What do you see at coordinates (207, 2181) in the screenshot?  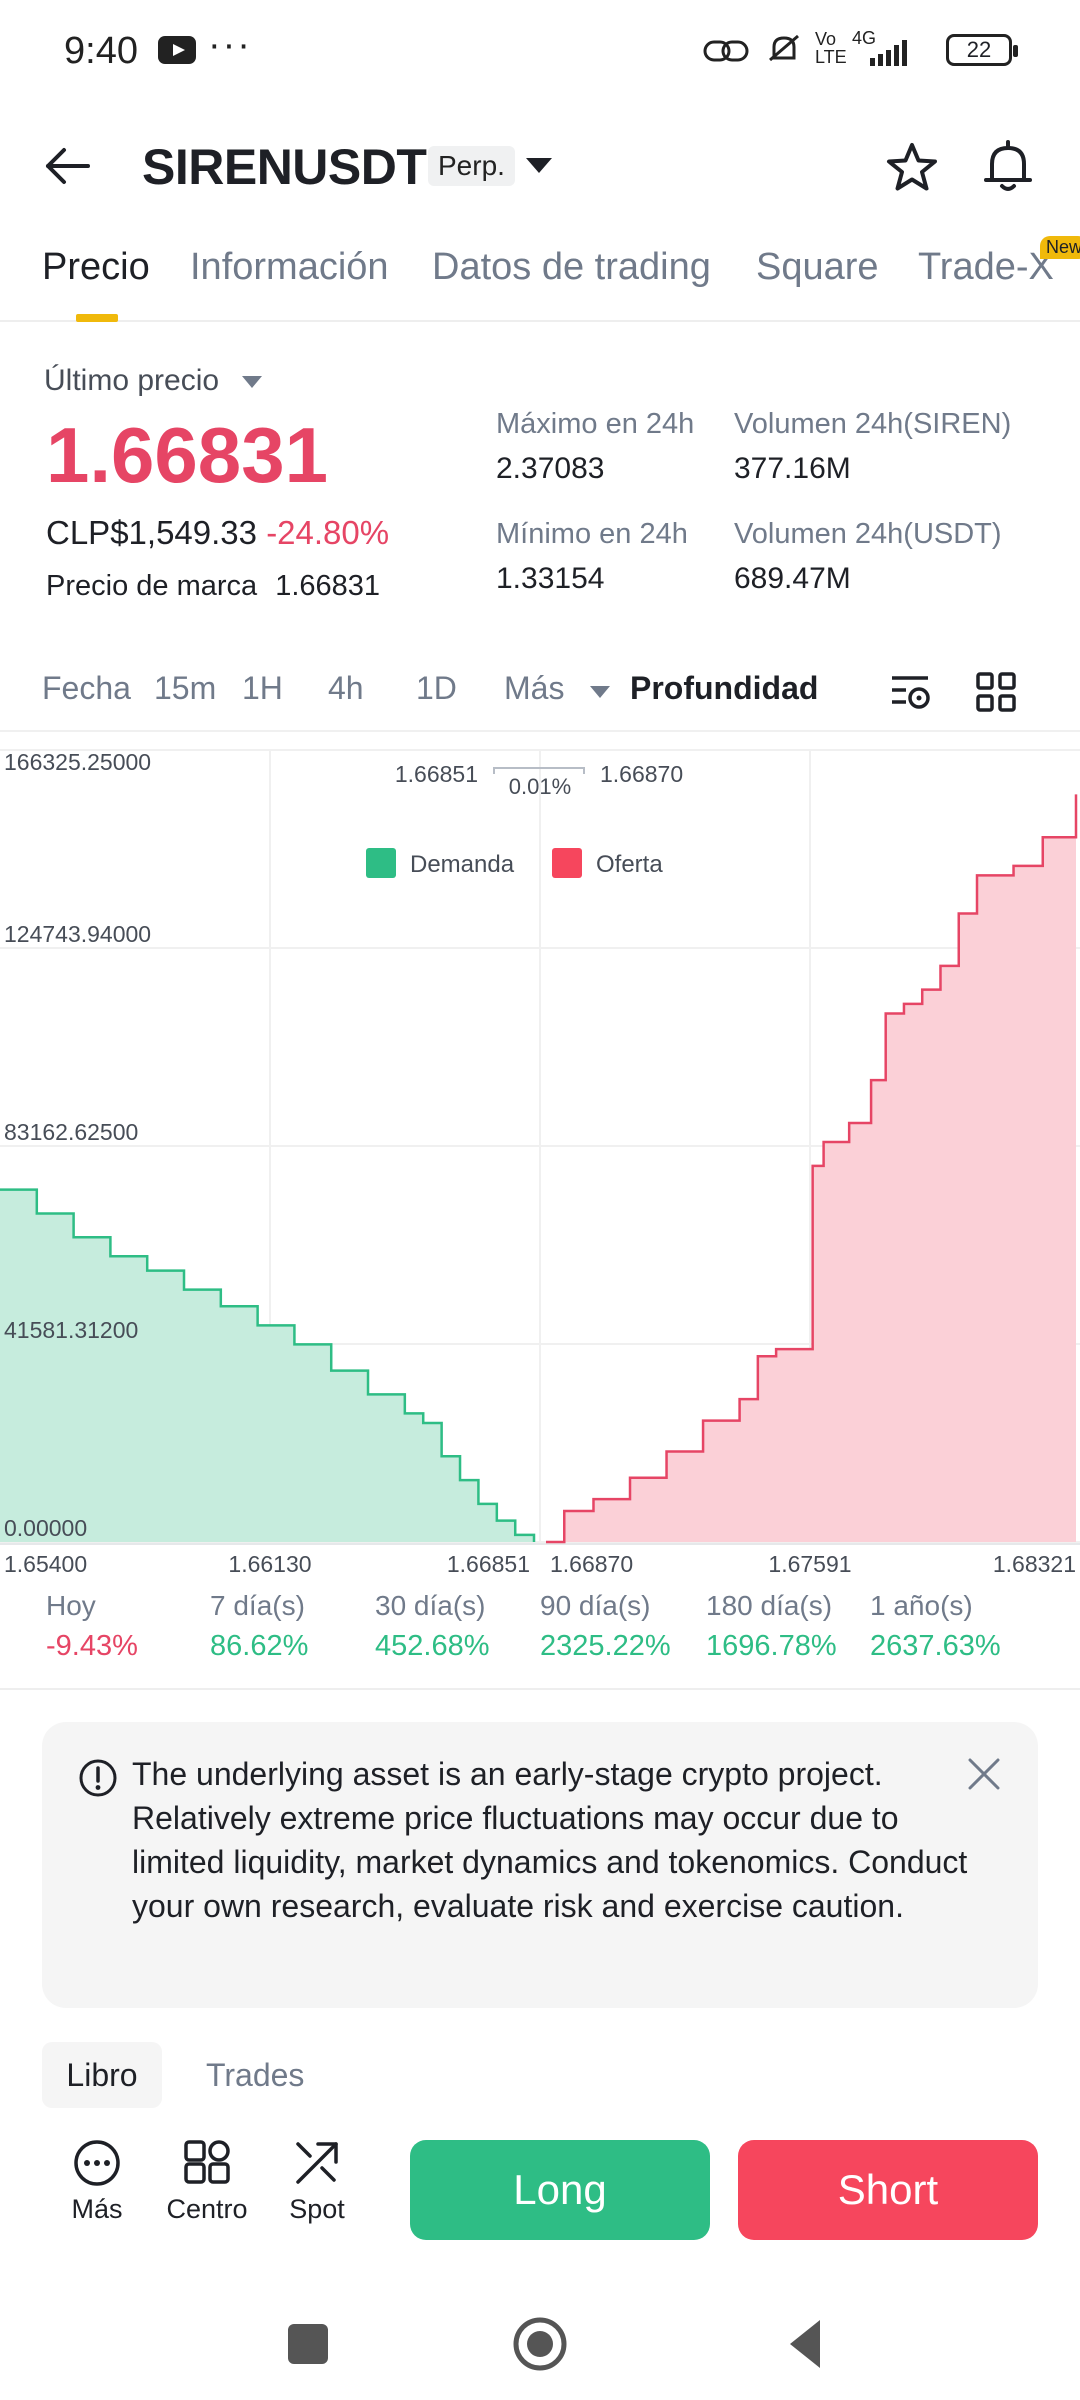 I see `centro-button: Centro` at bounding box center [207, 2181].